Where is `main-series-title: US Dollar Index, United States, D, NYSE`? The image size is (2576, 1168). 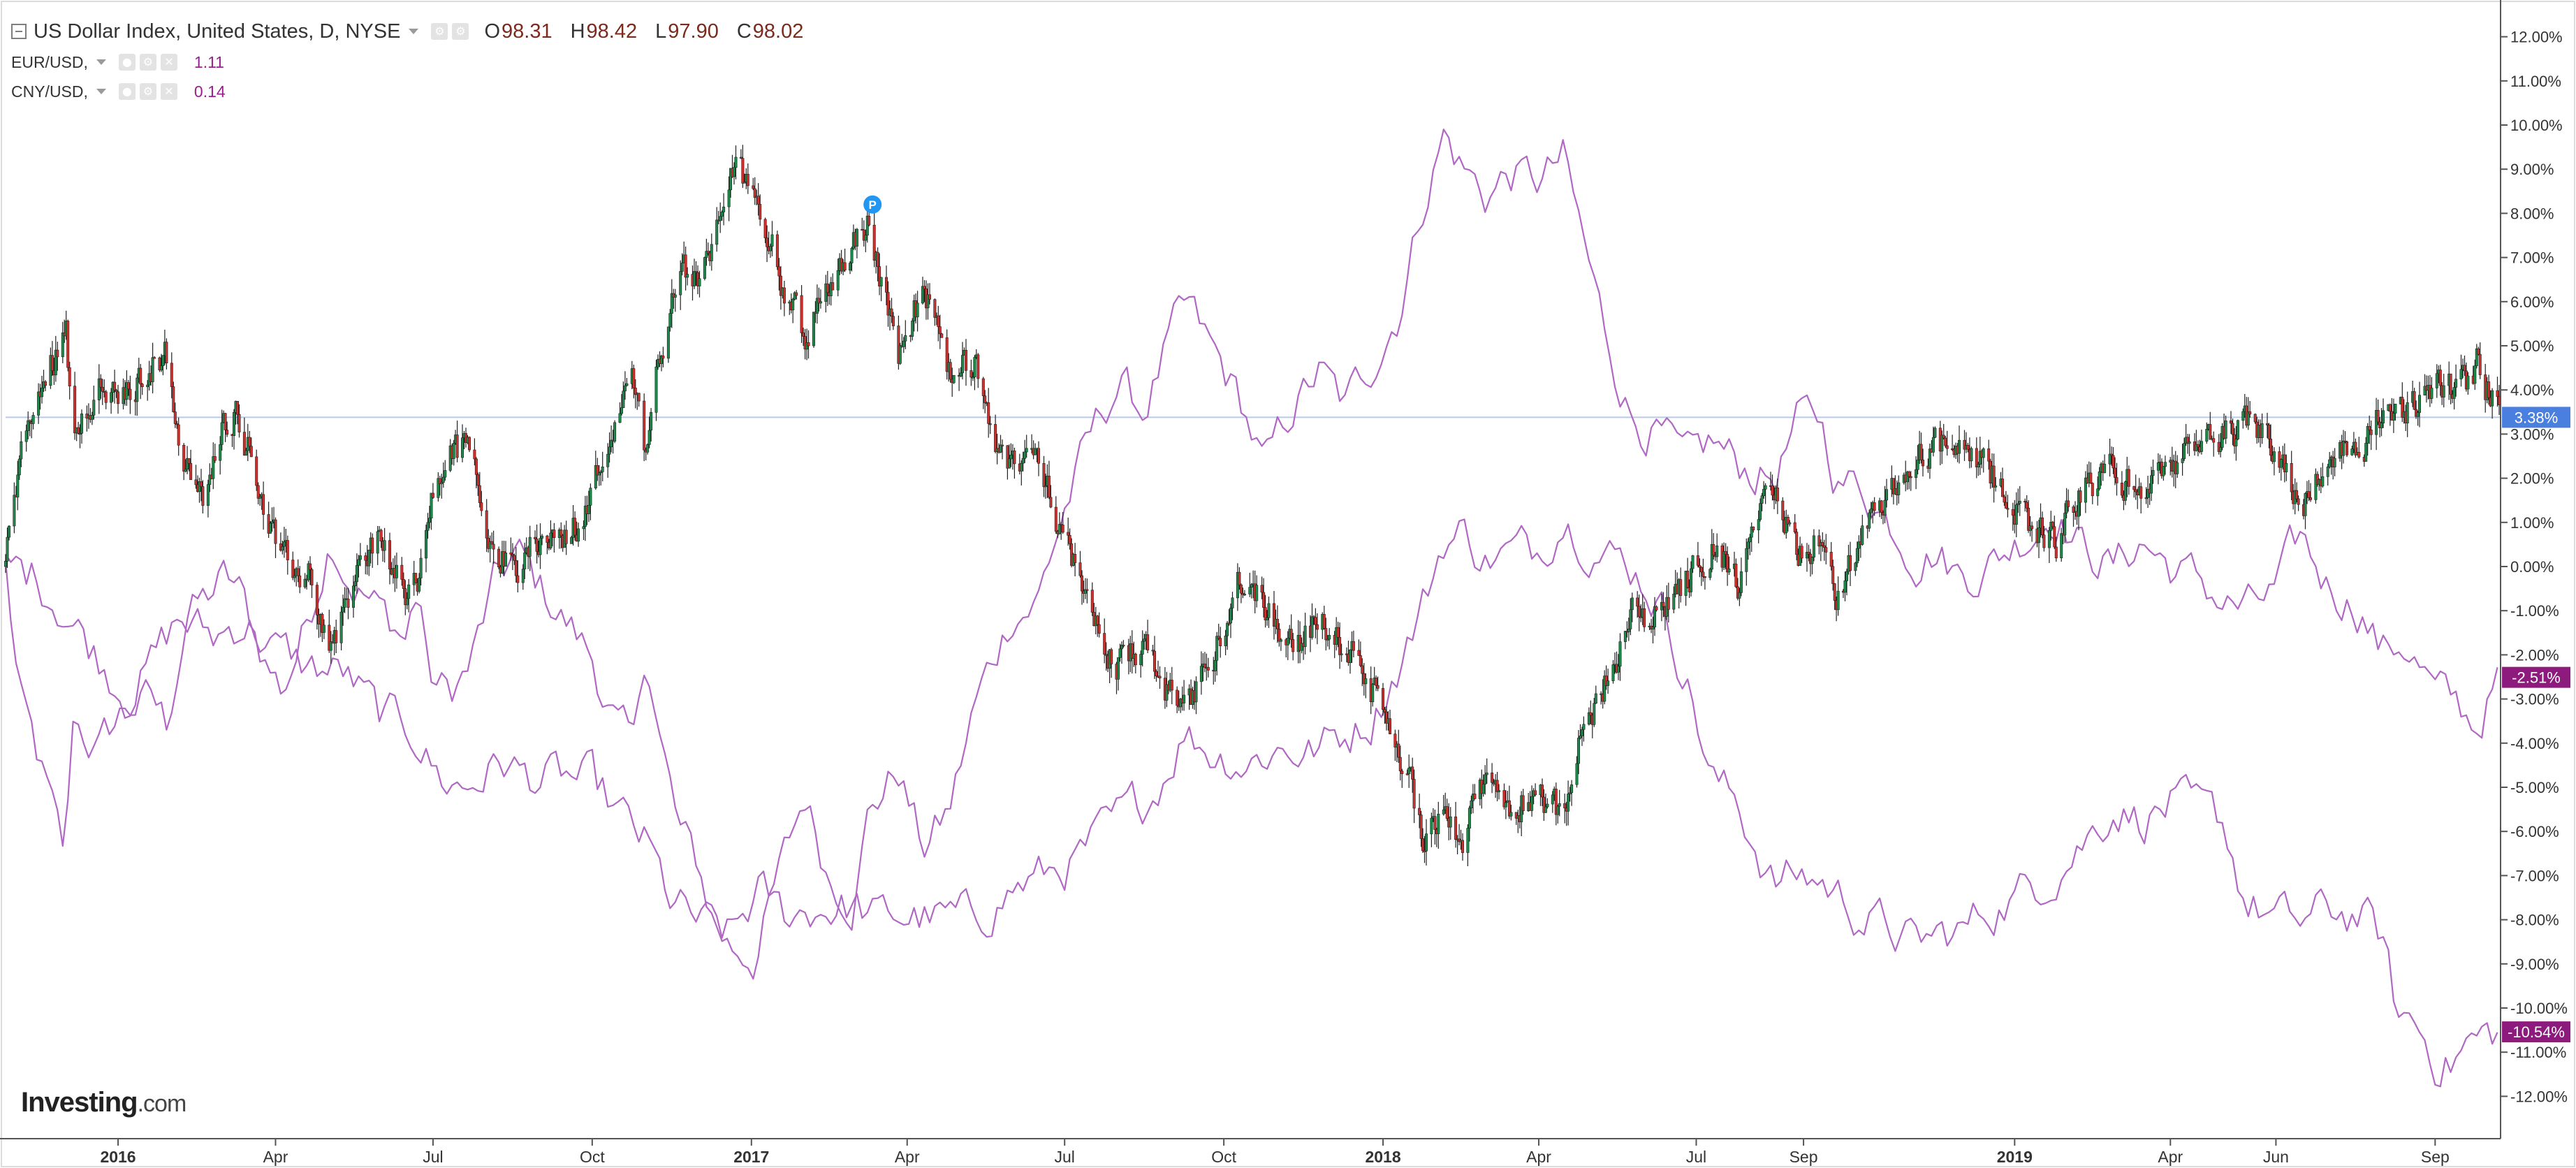
main-series-title: US Dollar Index, United States, D, NYSE is located at coordinates (217, 31).